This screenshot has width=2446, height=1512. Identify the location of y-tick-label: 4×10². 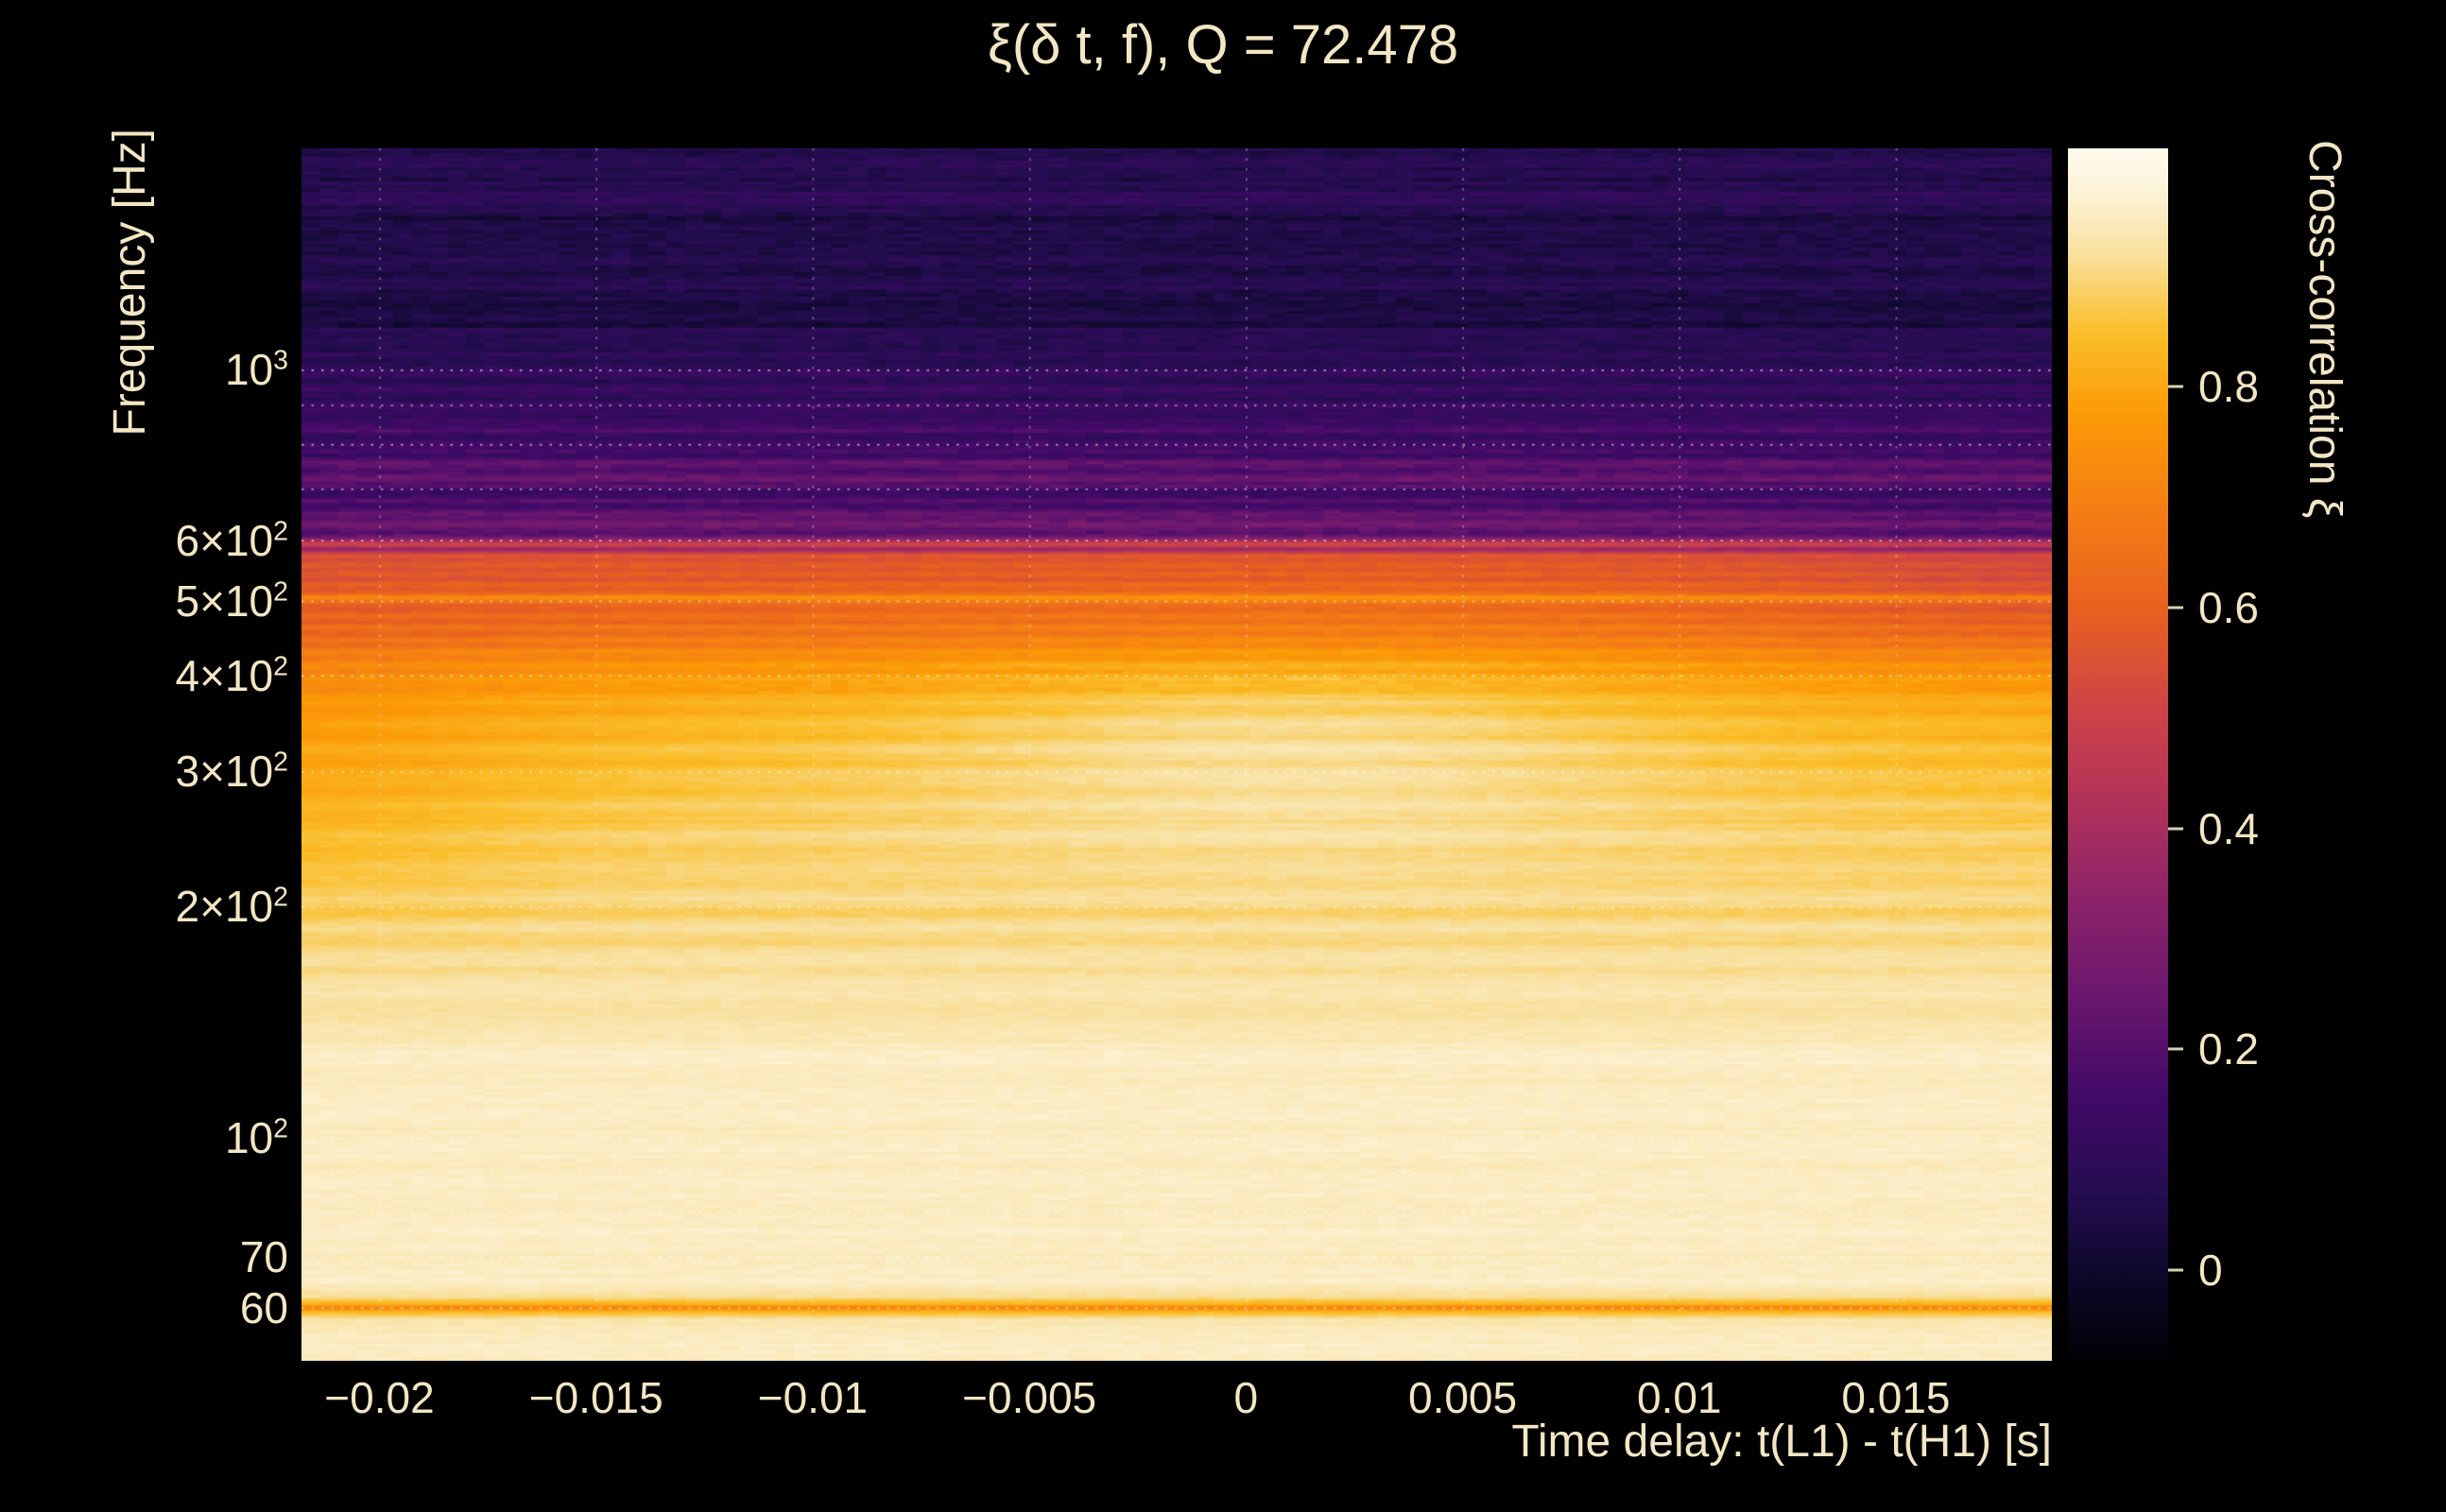
(231, 675).